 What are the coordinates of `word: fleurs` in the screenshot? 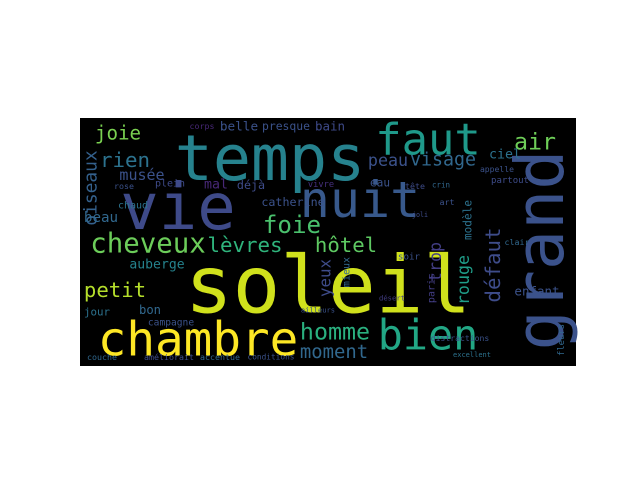 It's located at (562, 340).